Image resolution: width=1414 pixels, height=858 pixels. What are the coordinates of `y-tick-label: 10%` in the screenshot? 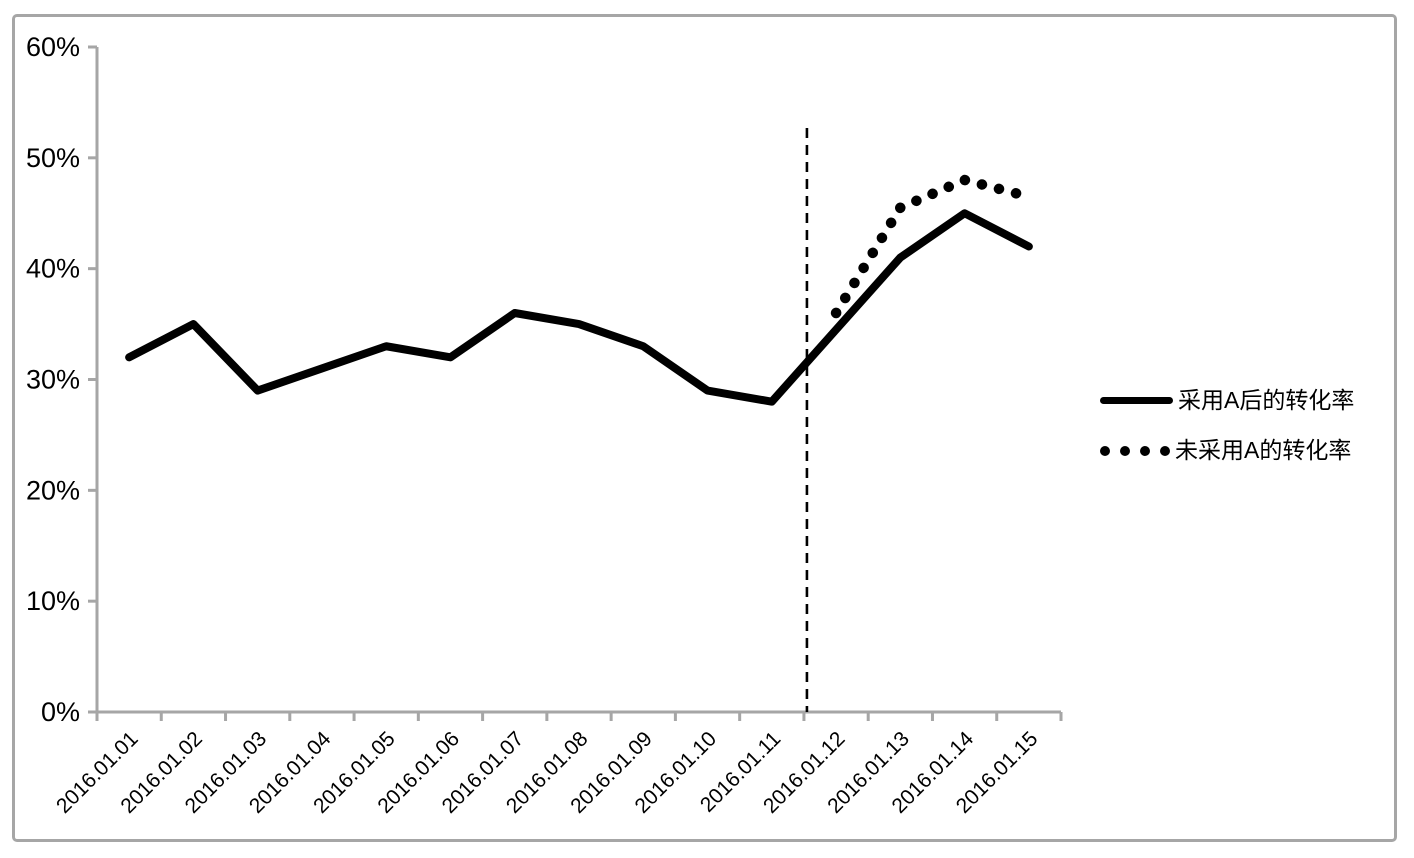 It's located at (53, 601).